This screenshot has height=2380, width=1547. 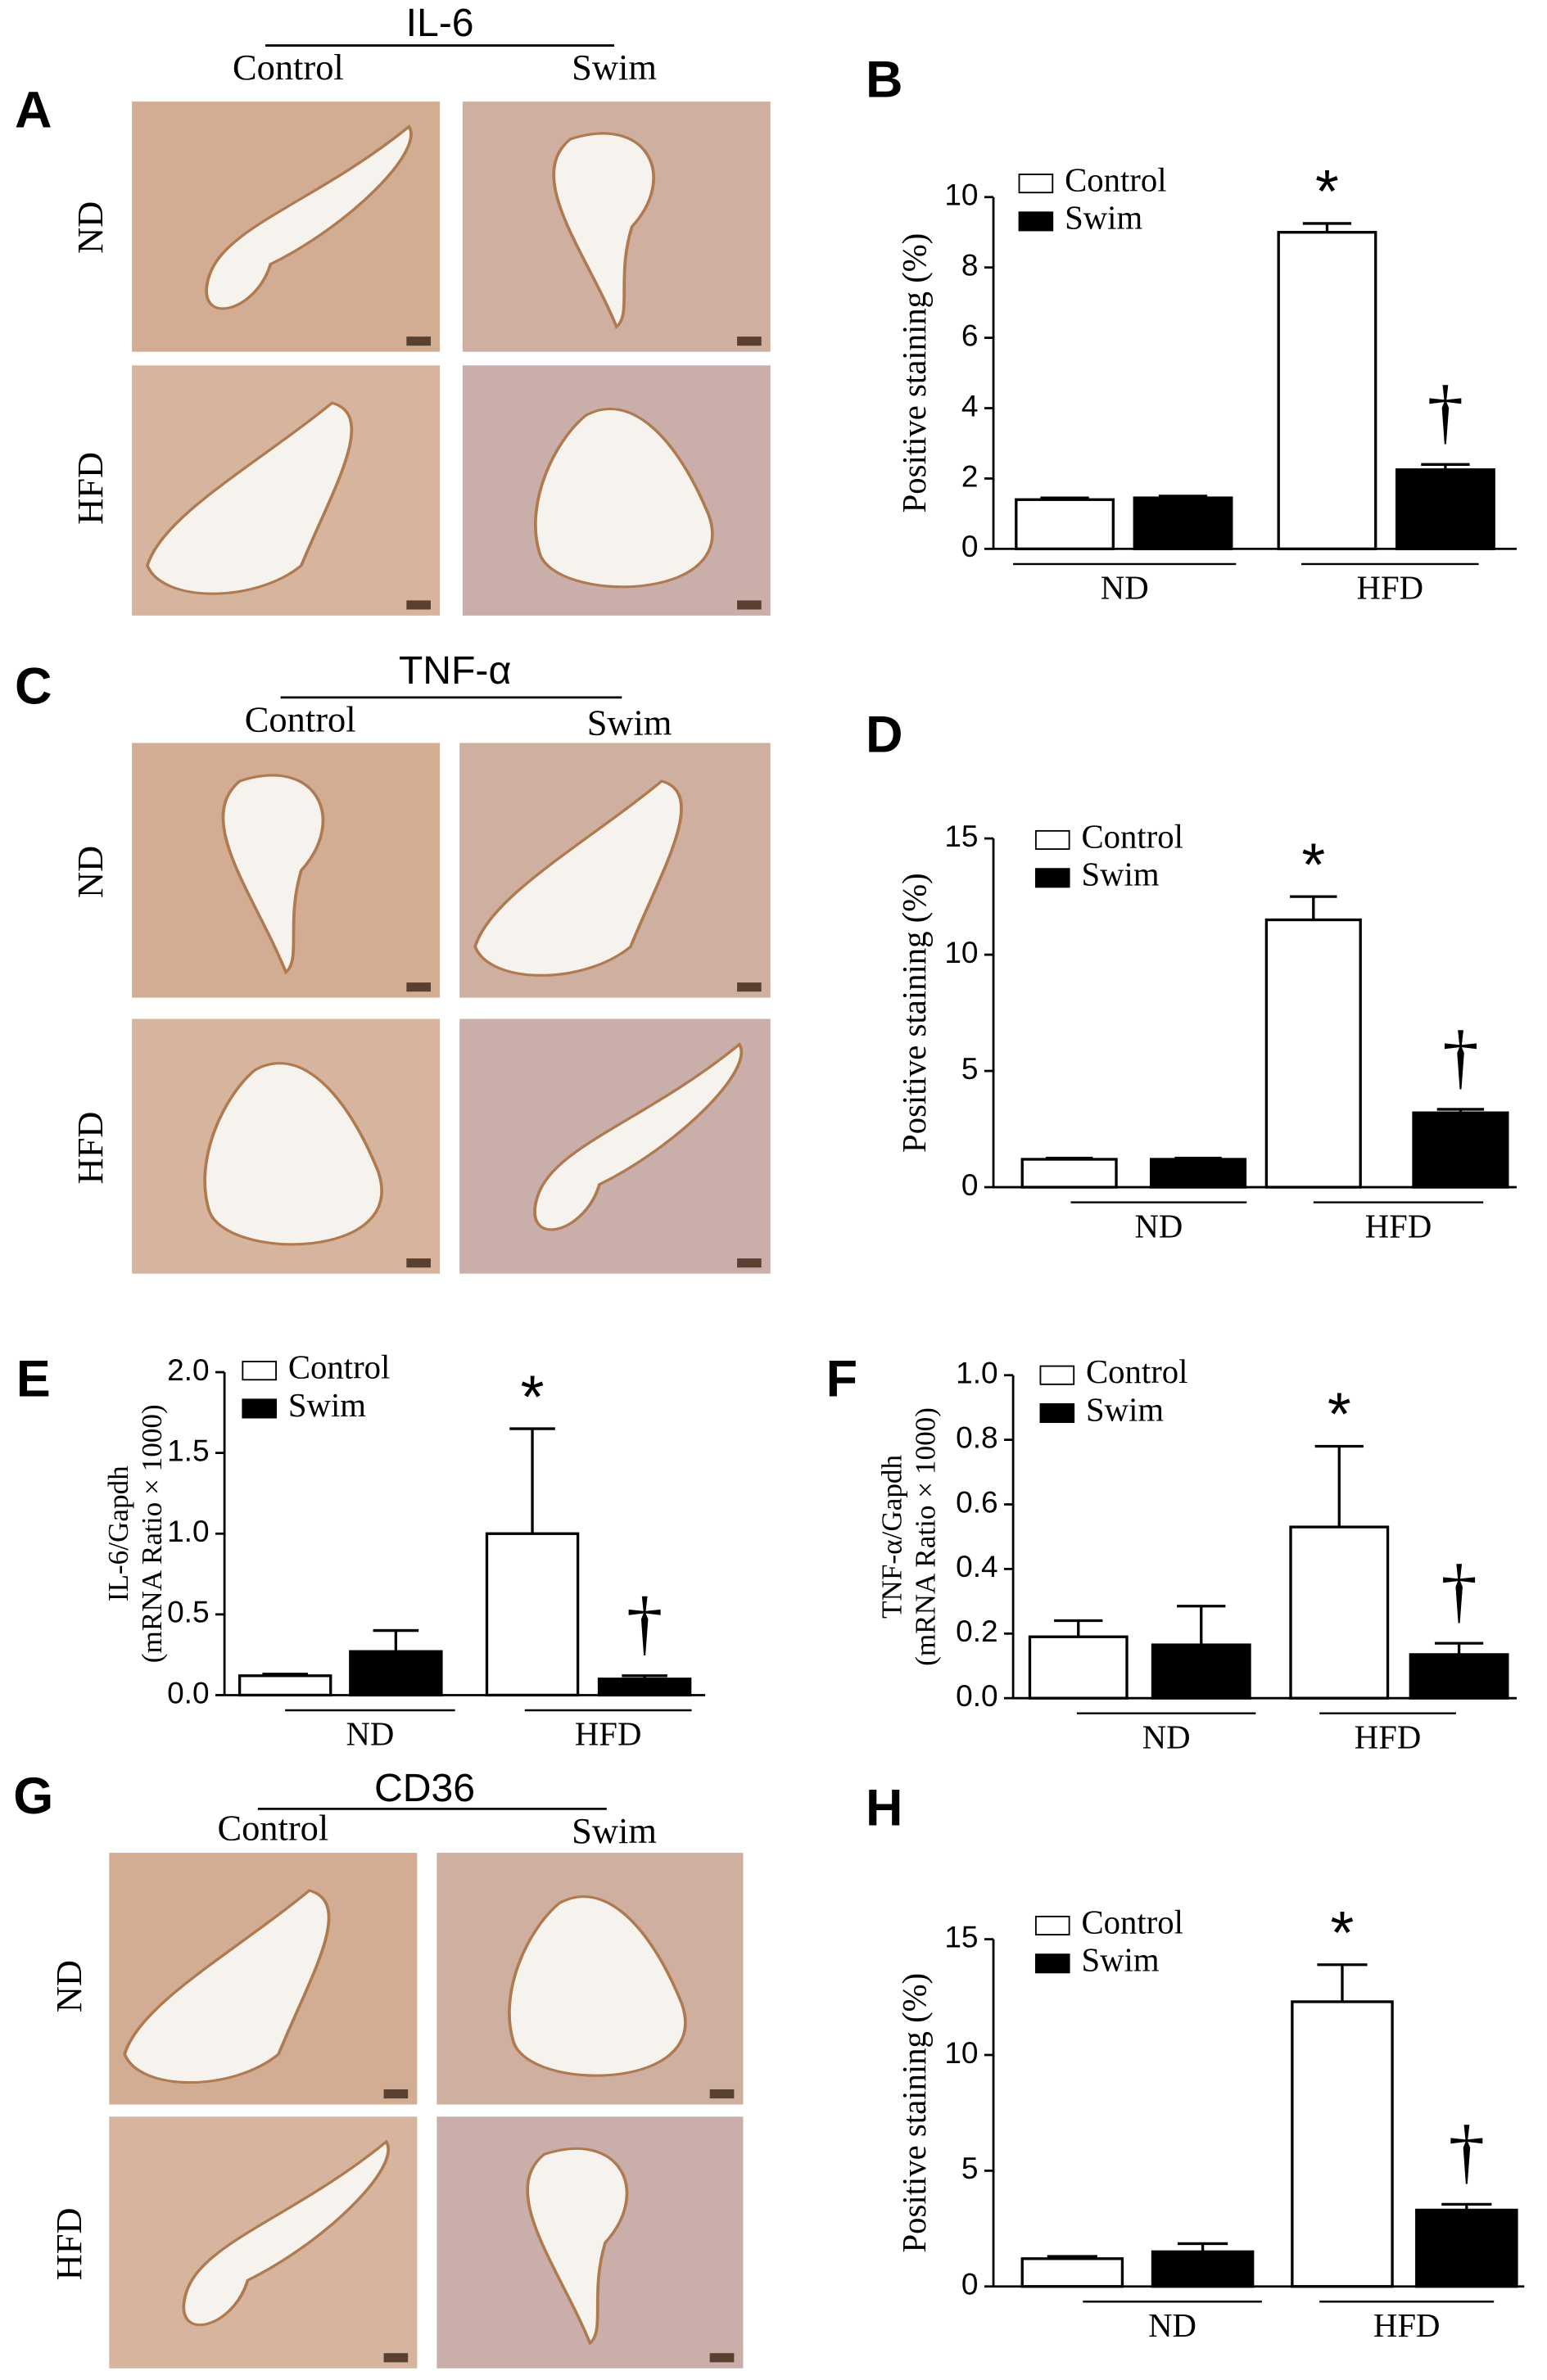 I want to click on y-axis-label: IL-6/Gapdh, so click(x=118, y=1533).